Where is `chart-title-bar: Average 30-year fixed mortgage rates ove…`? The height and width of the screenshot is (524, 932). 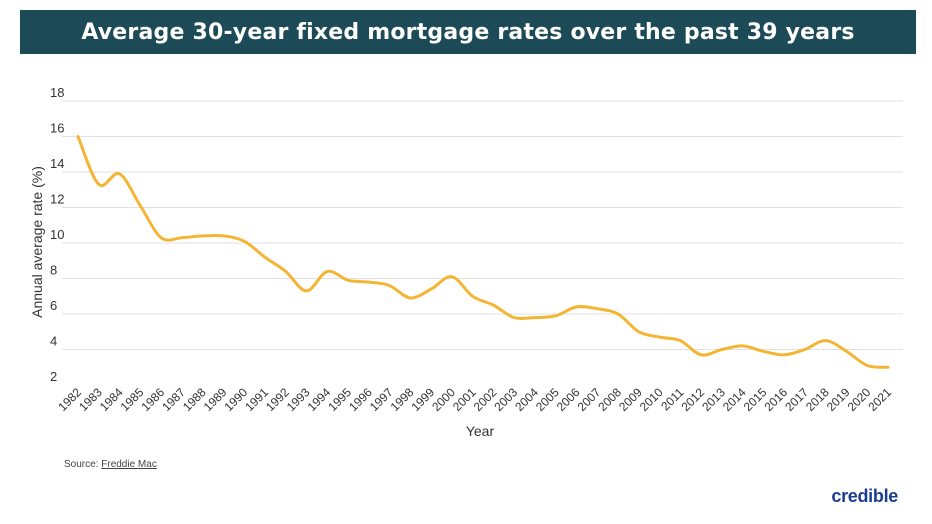 chart-title-bar: Average 30-year fixed mortgage rates ove… is located at coordinates (468, 32).